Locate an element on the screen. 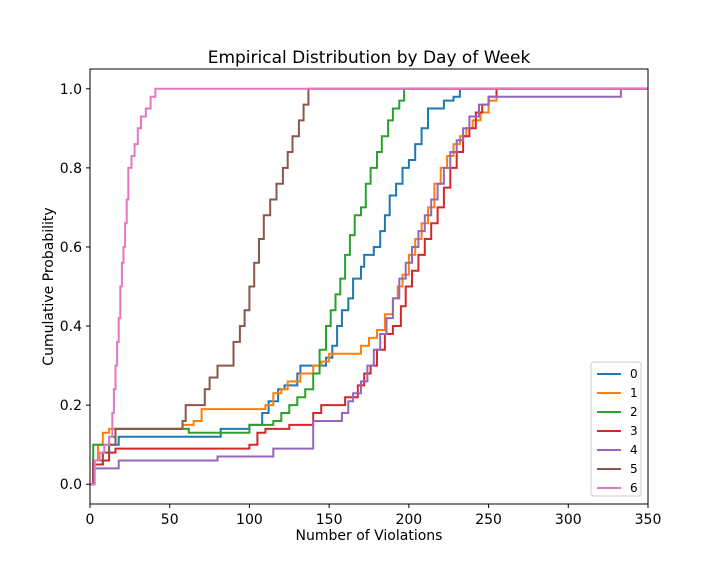  x-tick-label: 150 is located at coordinates (329, 520).